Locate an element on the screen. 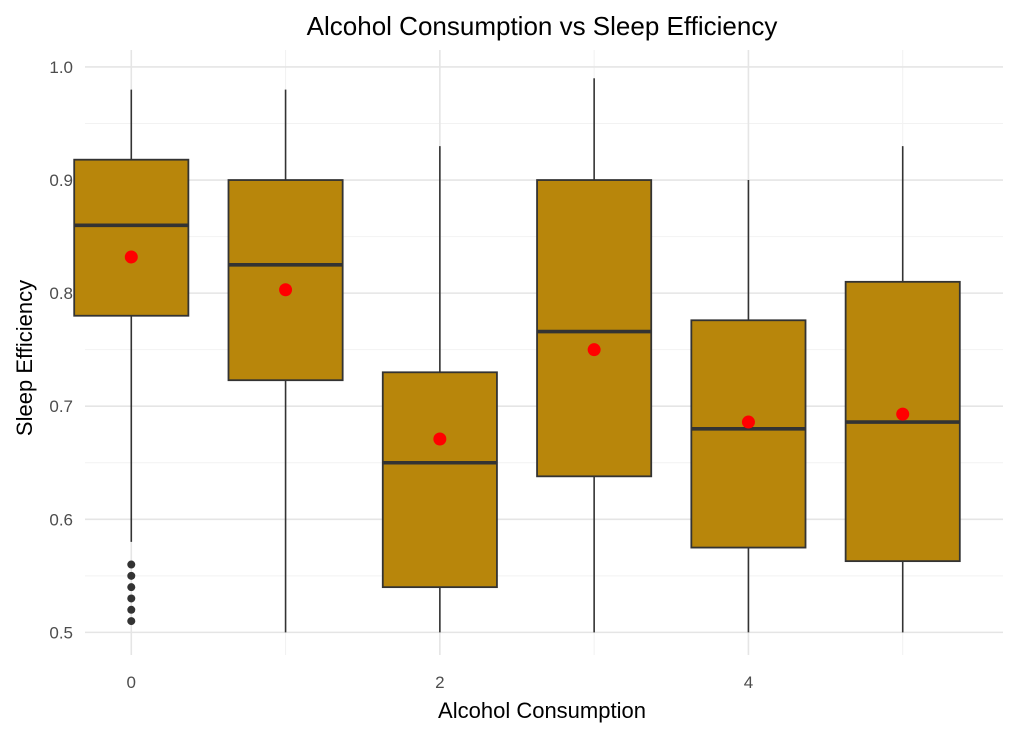 This screenshot has width=1015, height=736. y-tick-label: 0.7 is located at coordinates (61, 406).